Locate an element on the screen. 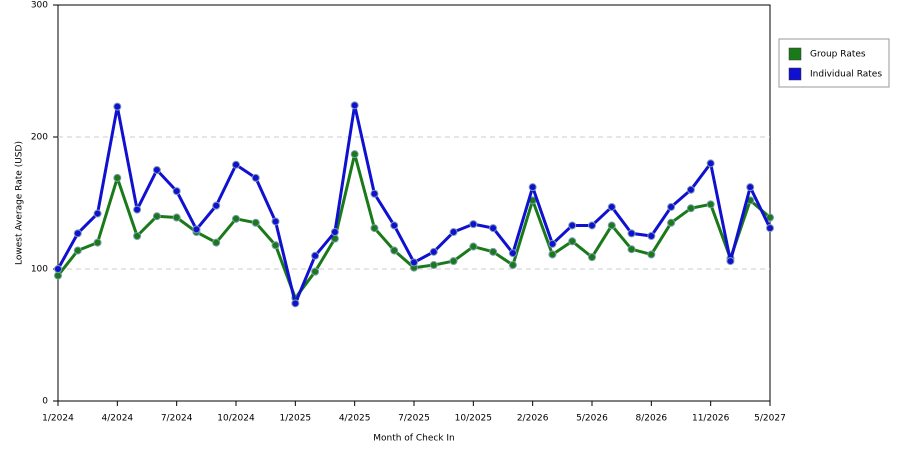  x-axis-label: Month of Check In is located at coordinates (414, 439).